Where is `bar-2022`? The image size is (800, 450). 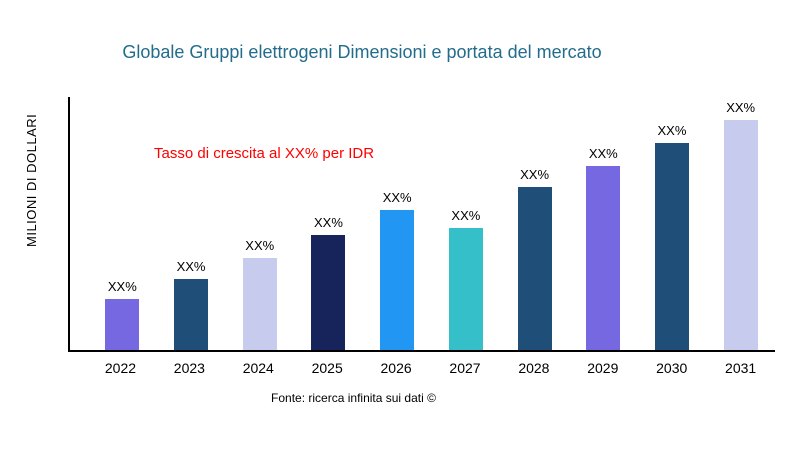 bar-2022 is located at coordinates (122, 324).